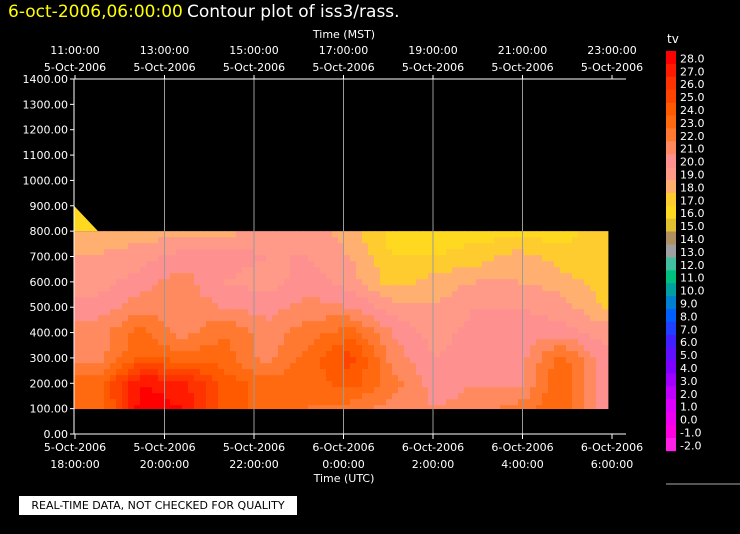  I want to click on contour-cell-1936, so click(479, 360).